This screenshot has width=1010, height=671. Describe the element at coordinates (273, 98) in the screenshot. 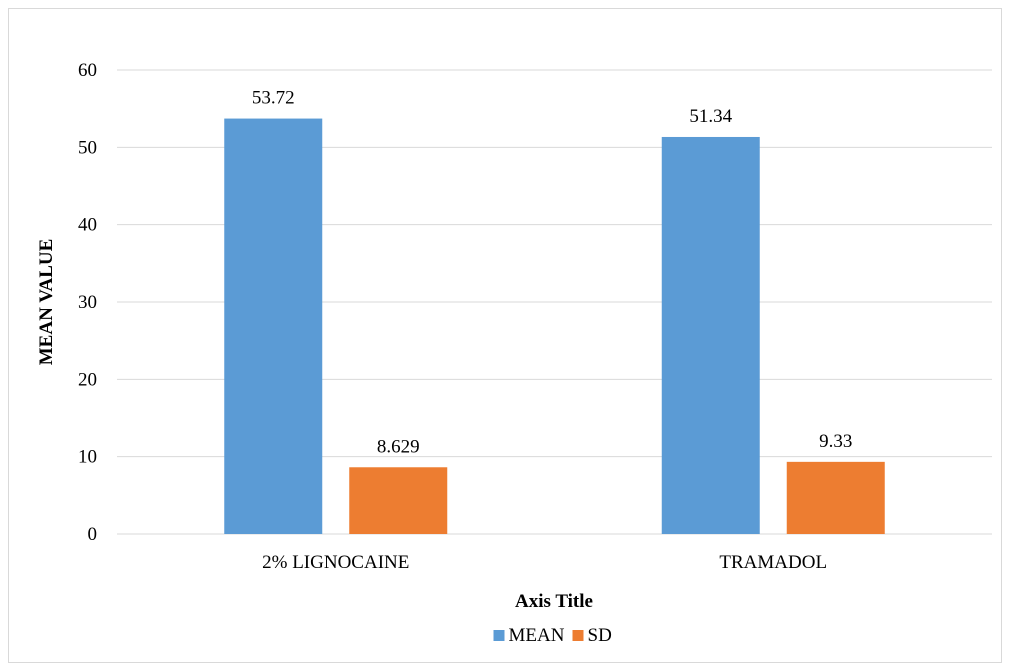

I see `data-label: 53.72` at that location.